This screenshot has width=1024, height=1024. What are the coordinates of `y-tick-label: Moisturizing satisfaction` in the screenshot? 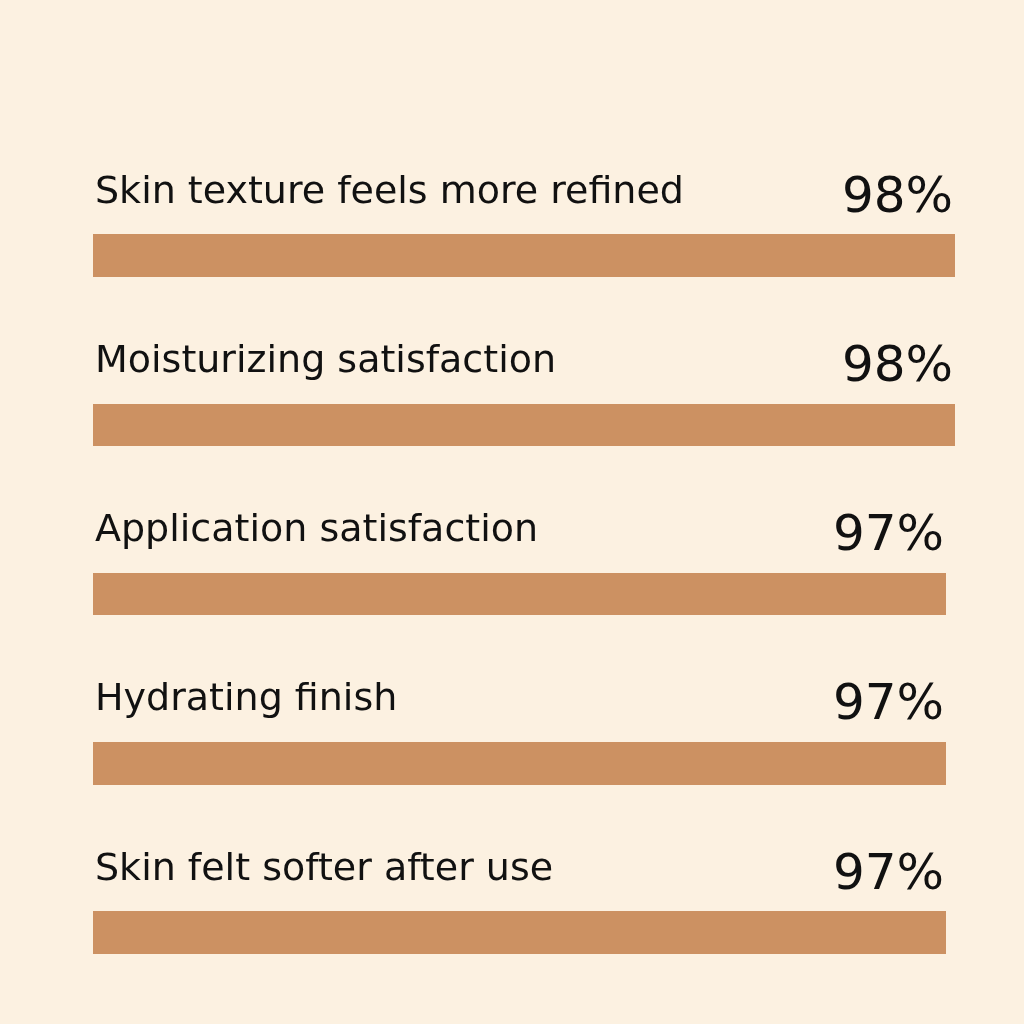 It's located at (326, 359).